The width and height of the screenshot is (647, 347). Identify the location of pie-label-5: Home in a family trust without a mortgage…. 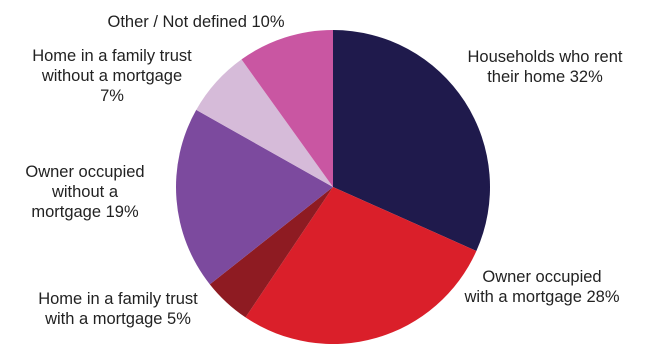
(112, 76).